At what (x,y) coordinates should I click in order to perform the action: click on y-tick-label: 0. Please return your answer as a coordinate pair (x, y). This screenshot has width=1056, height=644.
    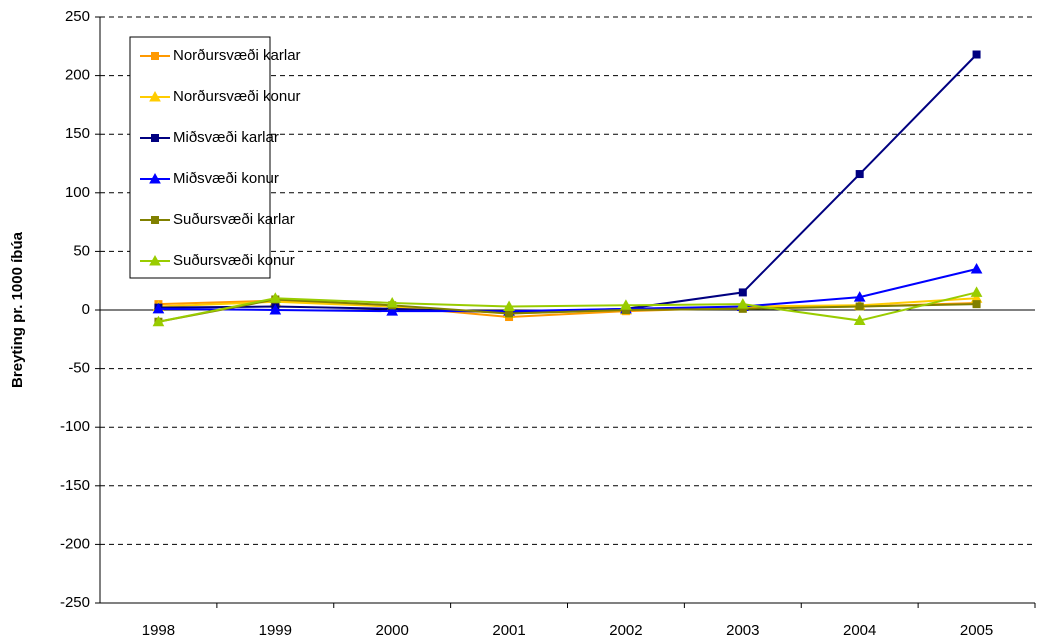
    Looking at the image, I should click on (86, 309).